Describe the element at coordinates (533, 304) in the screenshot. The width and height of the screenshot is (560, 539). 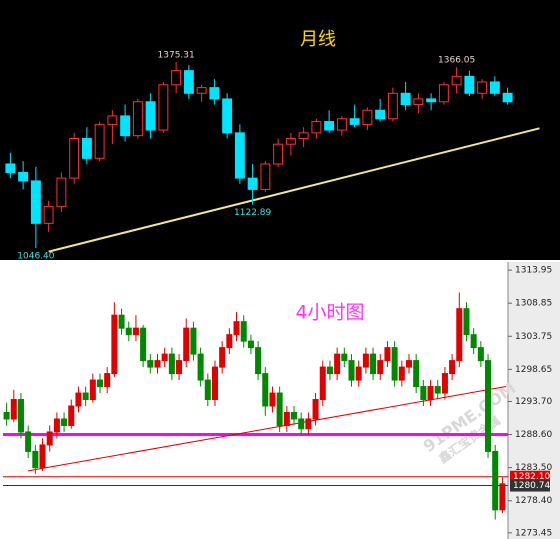
I see `y-tick-label: 1308.85` at that location.